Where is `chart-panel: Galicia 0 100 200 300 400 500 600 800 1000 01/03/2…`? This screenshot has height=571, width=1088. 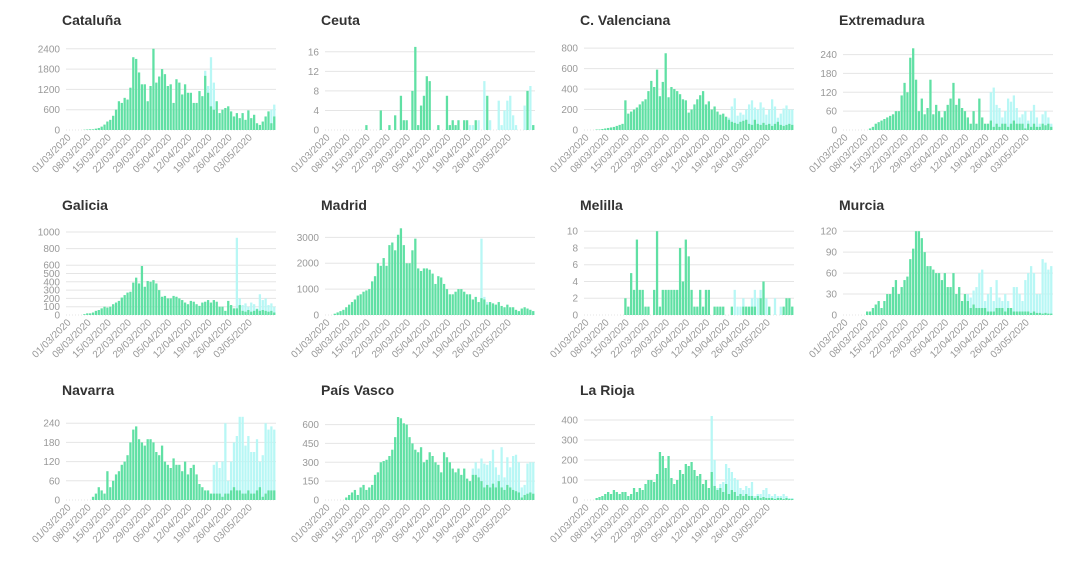 chart-panel: Galicia 0 100 200 300 400 500 600 800 1000 01/03/2… is located at coordinates (138, 277).